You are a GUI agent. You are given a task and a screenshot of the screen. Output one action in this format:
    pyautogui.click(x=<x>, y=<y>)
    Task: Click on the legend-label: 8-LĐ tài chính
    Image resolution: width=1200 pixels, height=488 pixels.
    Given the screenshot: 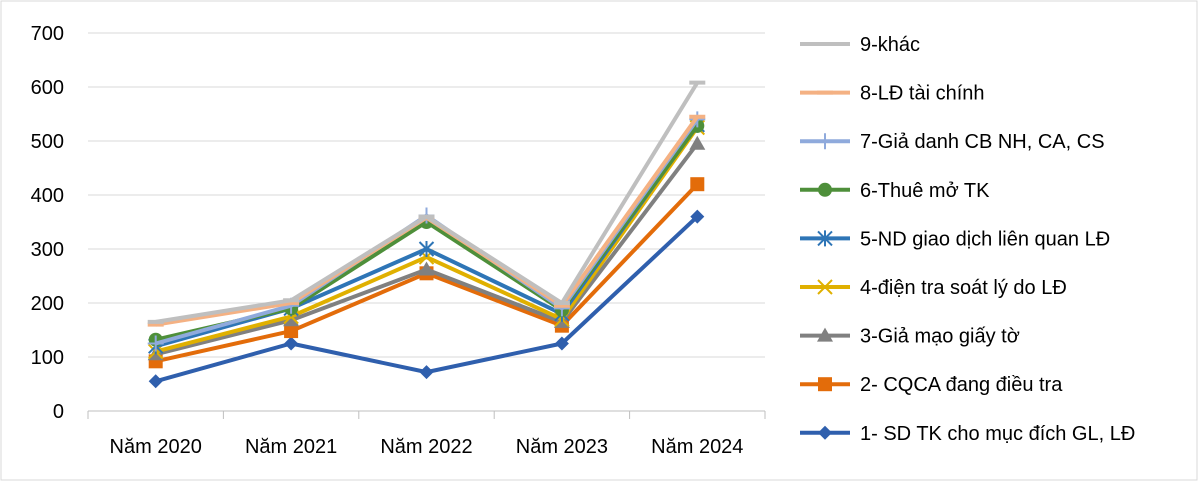 What is the action you would take?
    pyautogui.click(x=922, y=94)
    